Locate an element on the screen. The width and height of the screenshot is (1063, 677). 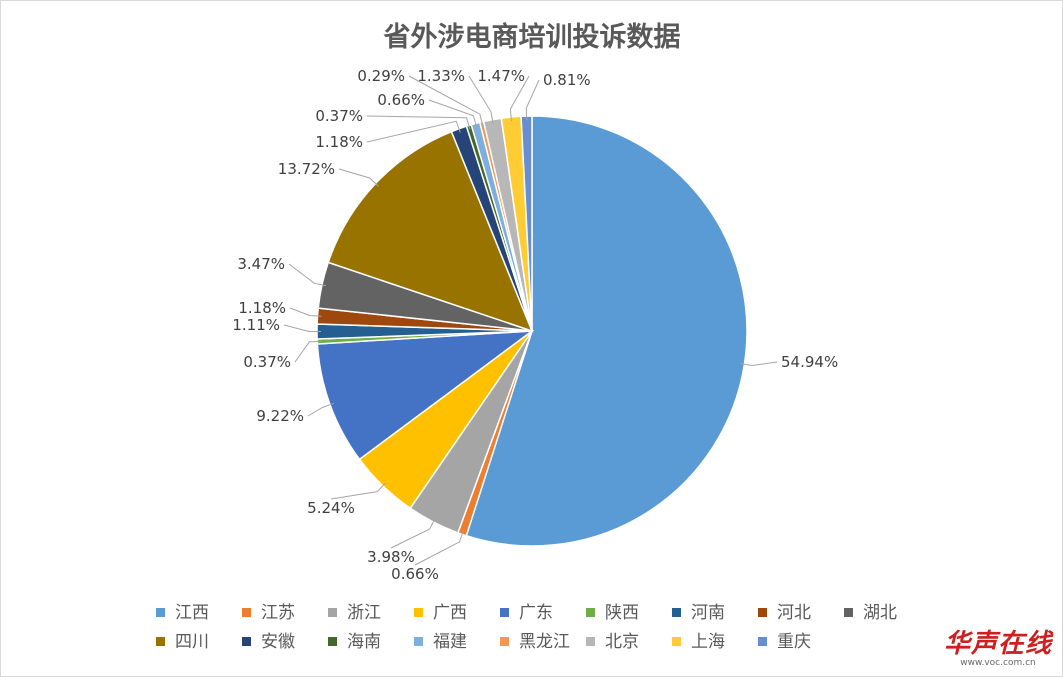
legend-label: 上海 is located at coordinates (708, 642).